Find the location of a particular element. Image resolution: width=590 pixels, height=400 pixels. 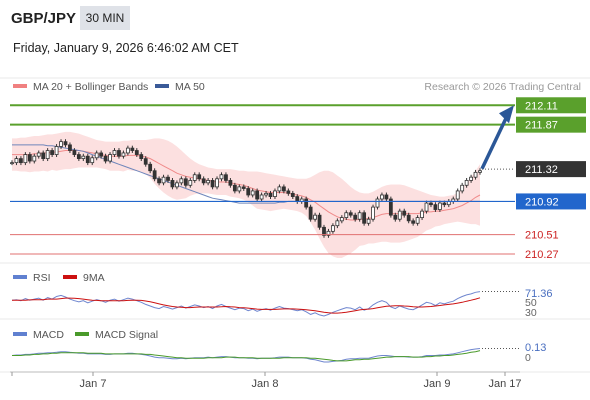

support-label-4: 210.51 is located at coordinates (542, 236).